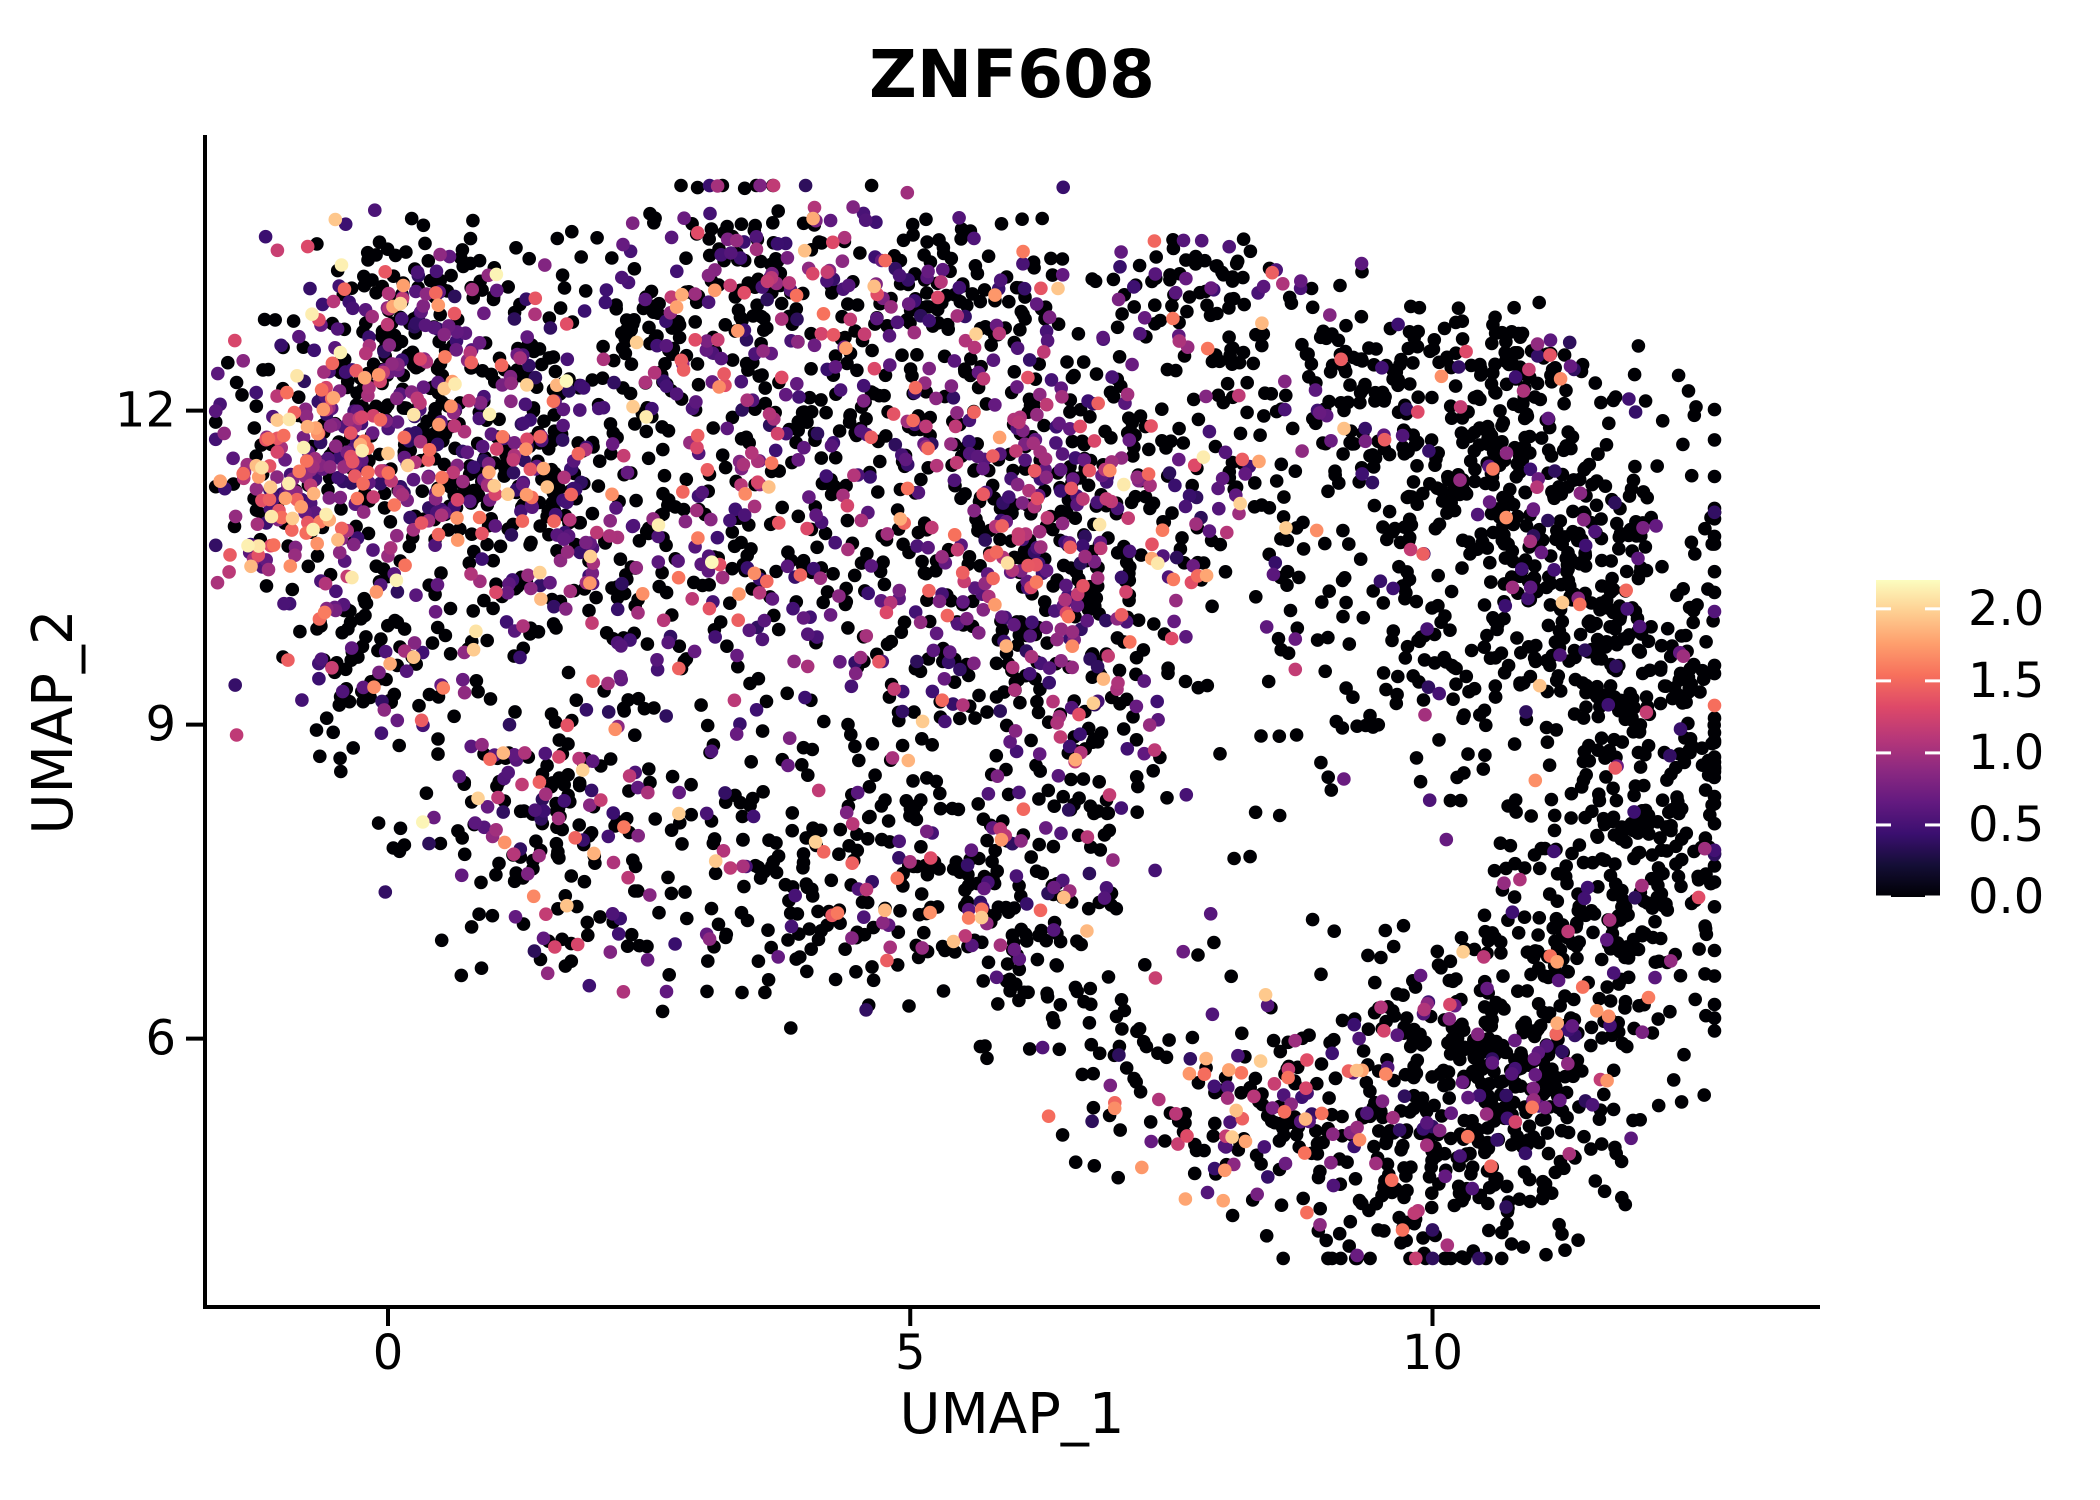 Image resolution: width=2100 pixels, height=1500 pixels. I want to click on y-axis-label: UMAP_2, so click(53, 721).